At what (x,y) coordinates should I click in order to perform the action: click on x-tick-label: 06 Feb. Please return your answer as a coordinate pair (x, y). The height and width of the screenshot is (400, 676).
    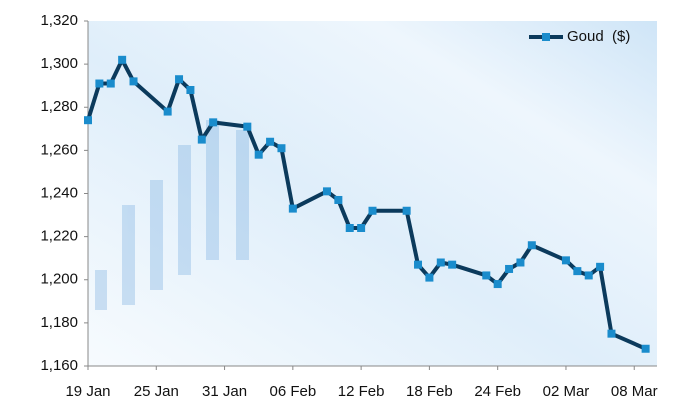
    Looking at the image, I should click on (292, 391).